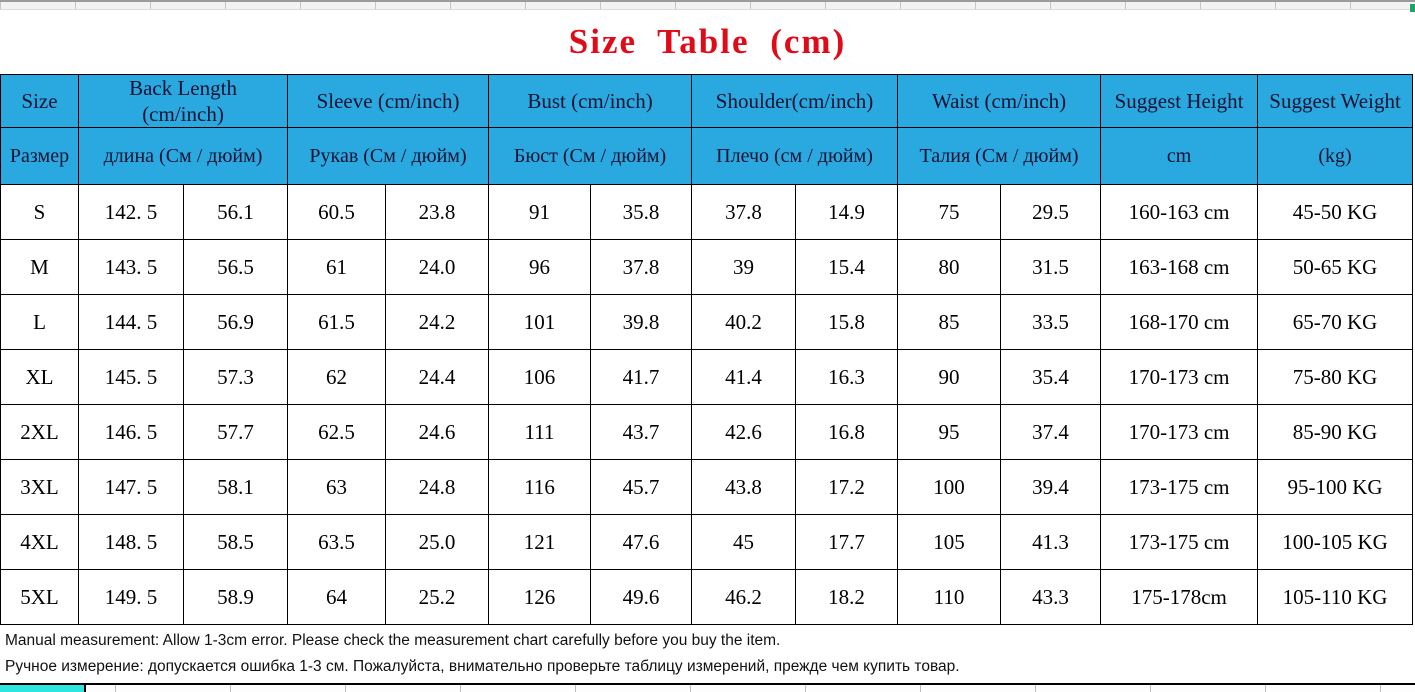  Describe the element at coordinates (235, 377) in the screenshot. I see `cell-value: 57.3` at that location.